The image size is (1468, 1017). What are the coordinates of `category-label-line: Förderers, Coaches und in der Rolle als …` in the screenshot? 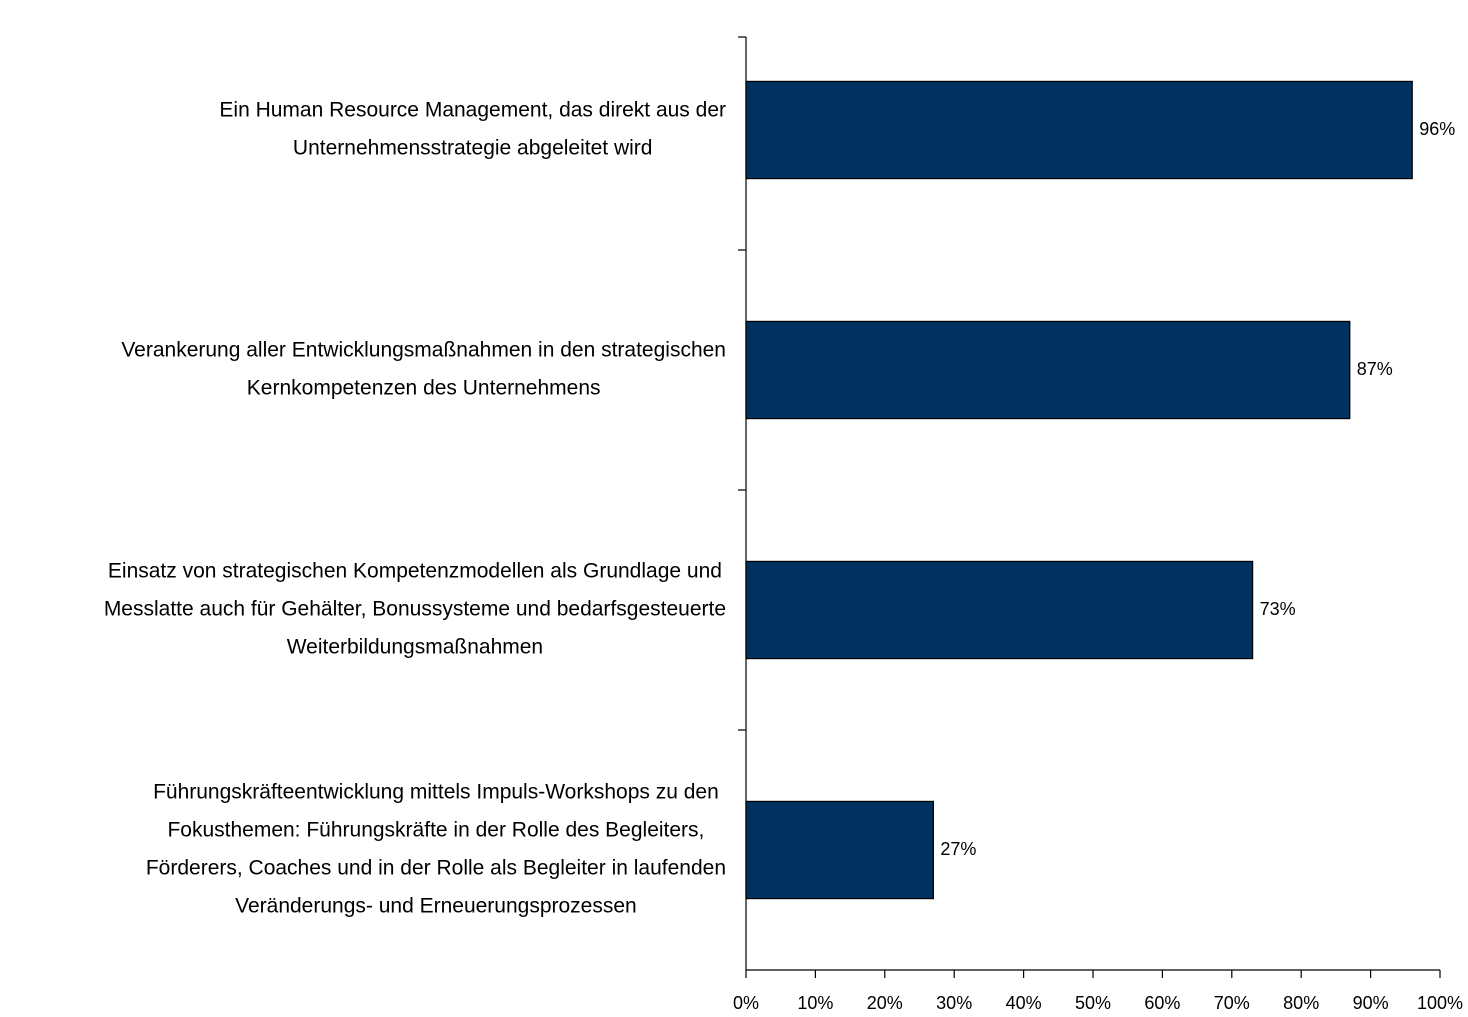 It's located at (436, 868).